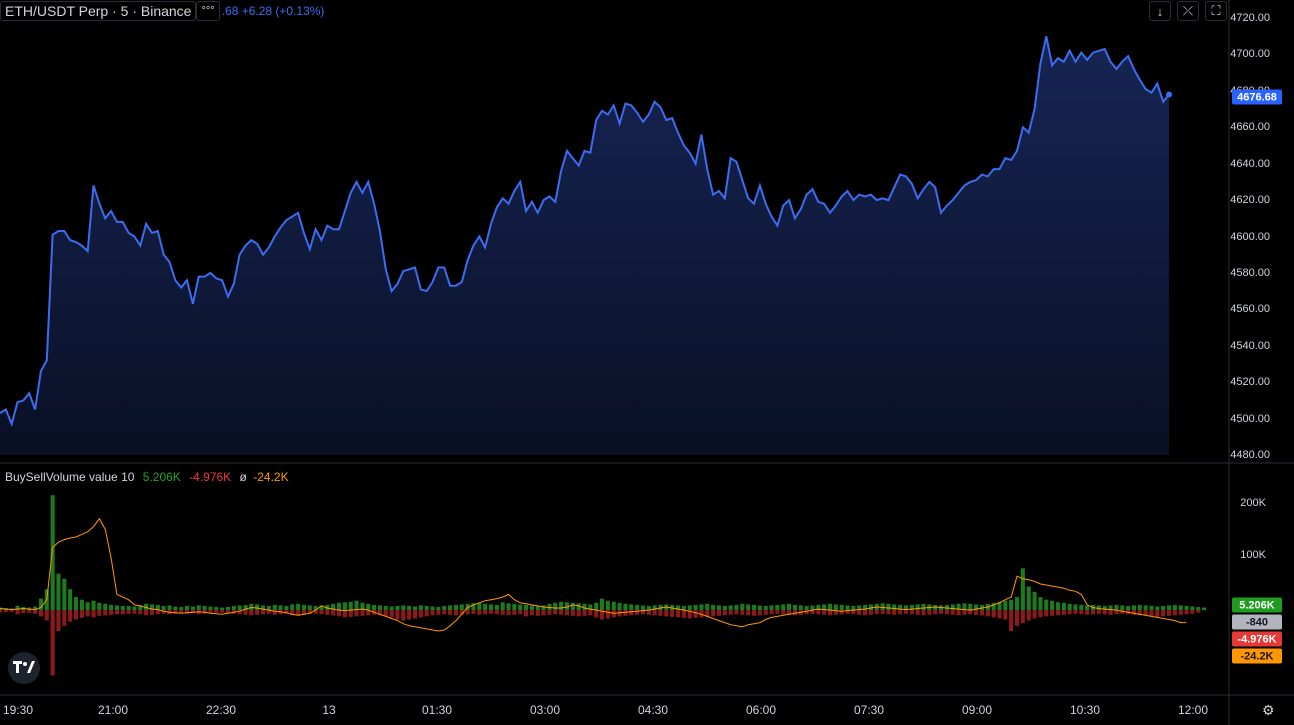 This screenshot has width=1294, height=725. Describe the element at coordinates (761, 710) in the screenshot. I see `time-tick-label: 06:00` at that location.